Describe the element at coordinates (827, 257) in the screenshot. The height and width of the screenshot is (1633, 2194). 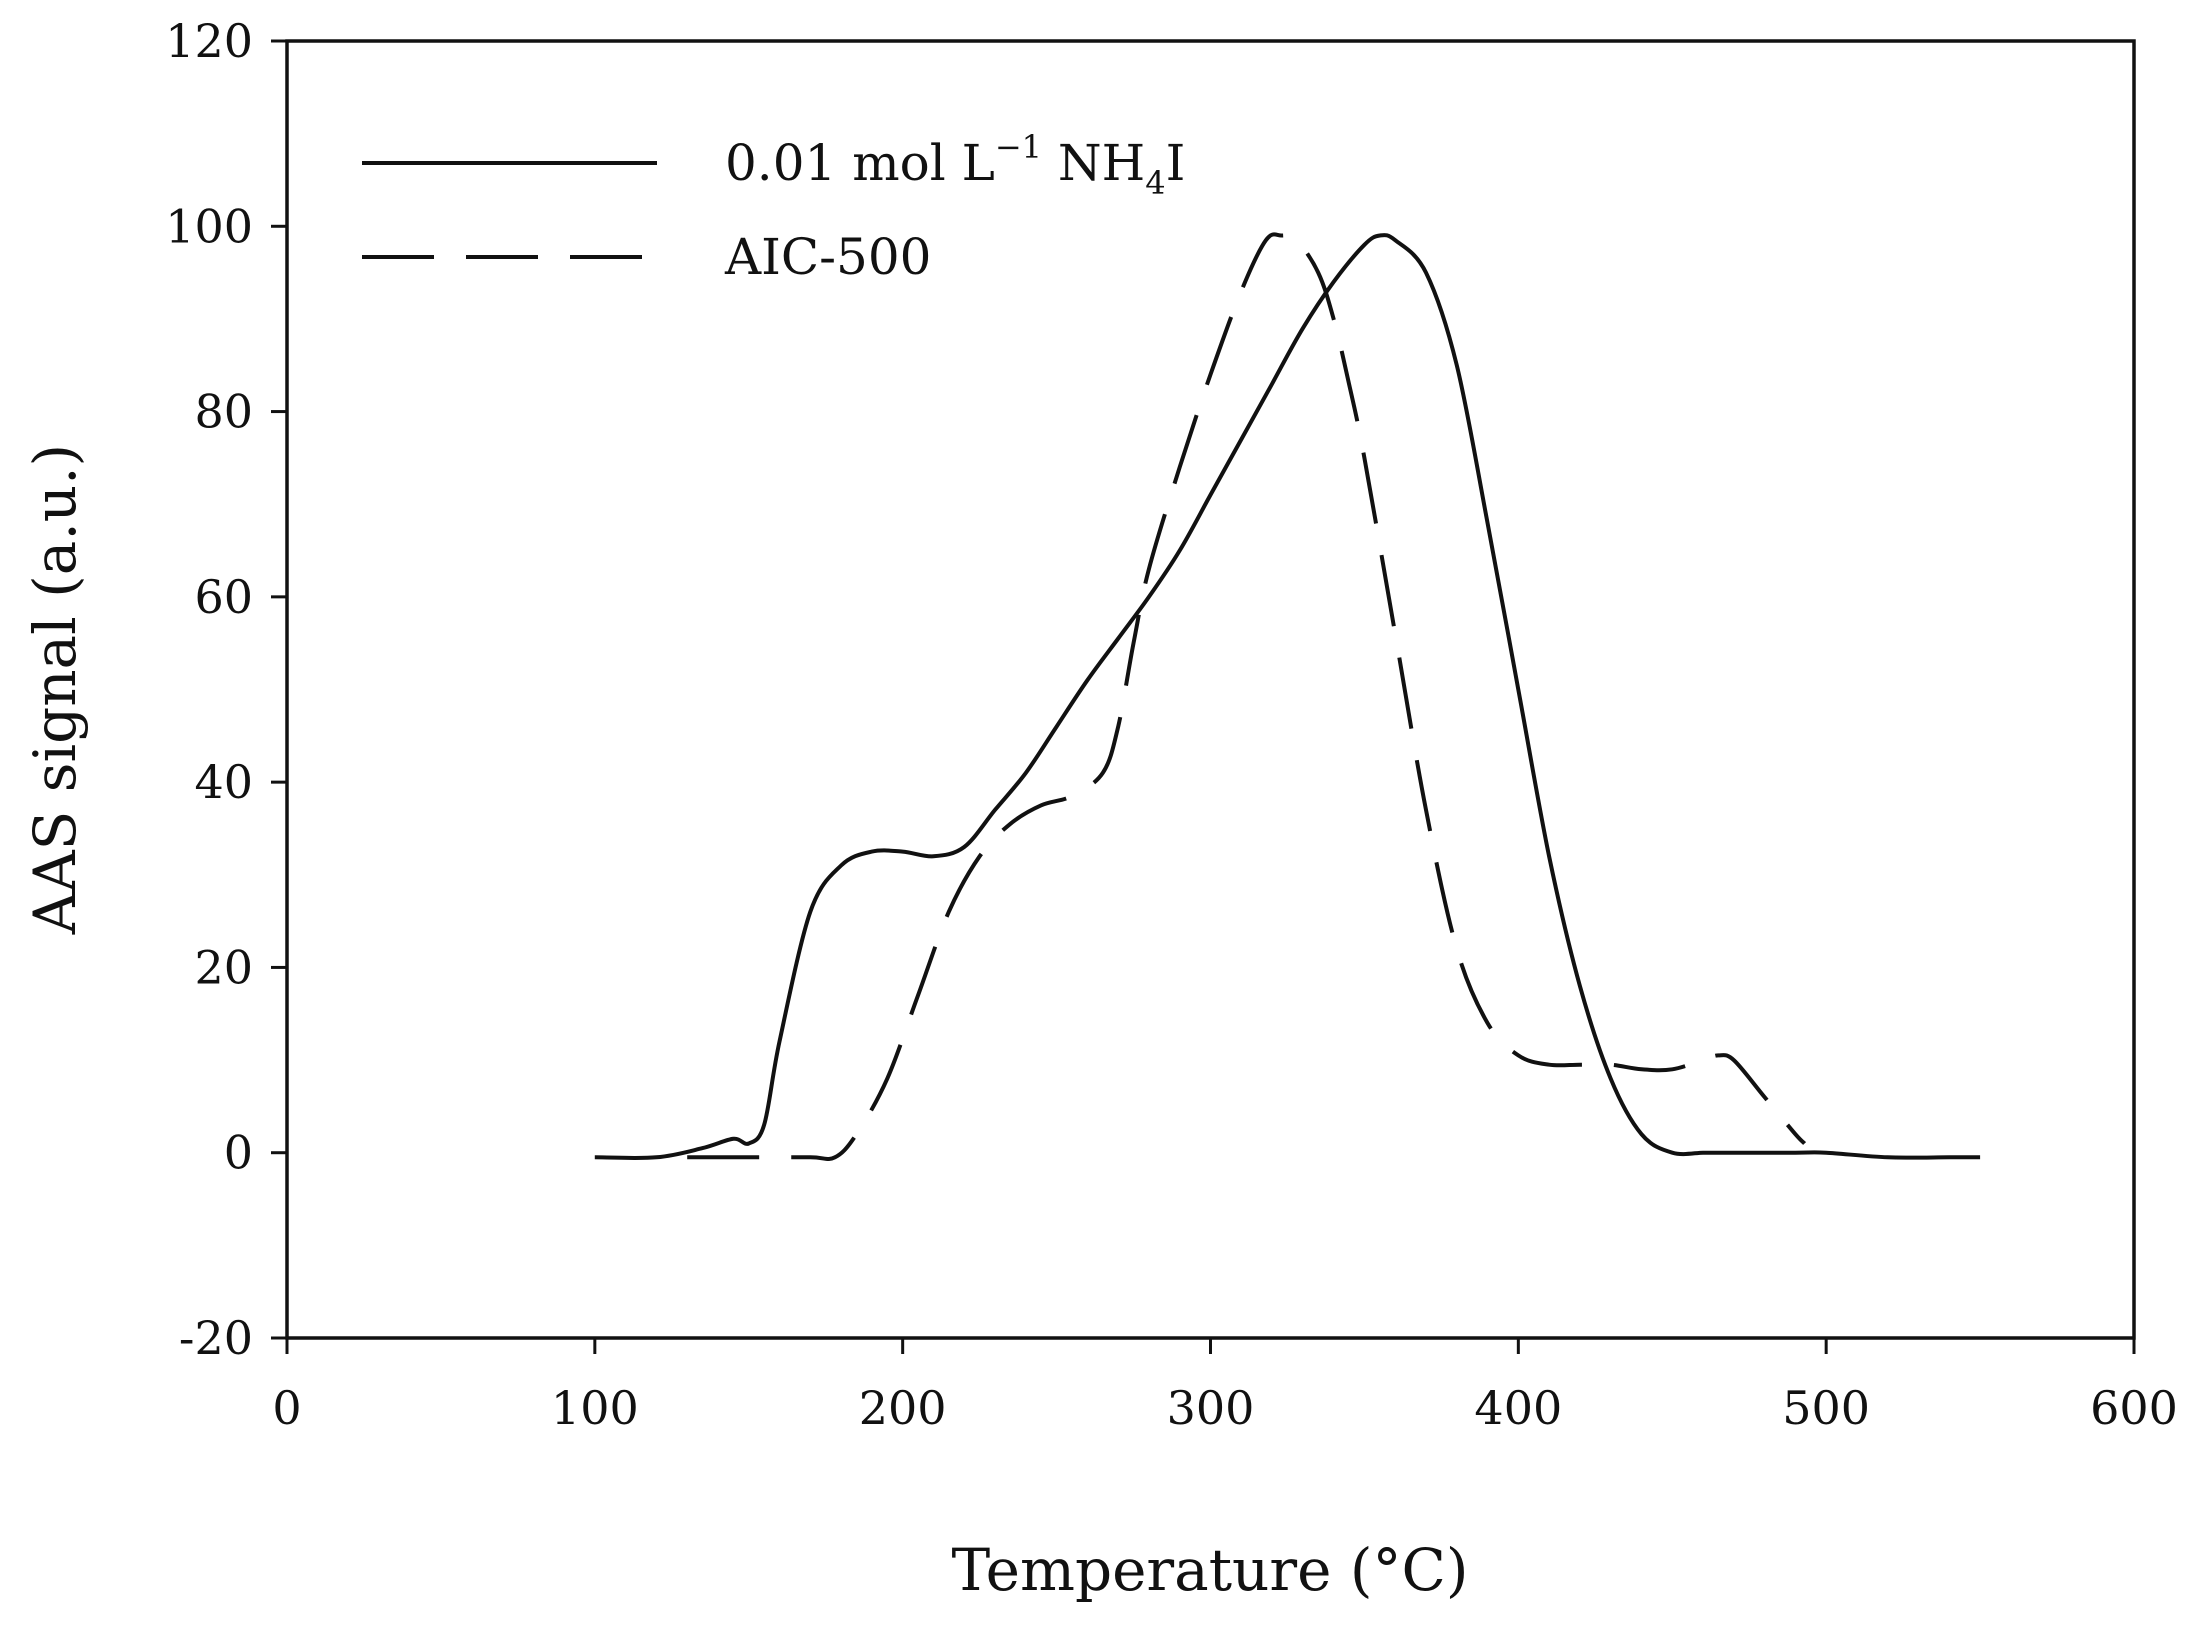
I see `legend-dashed-label: AIC-500` at that location.